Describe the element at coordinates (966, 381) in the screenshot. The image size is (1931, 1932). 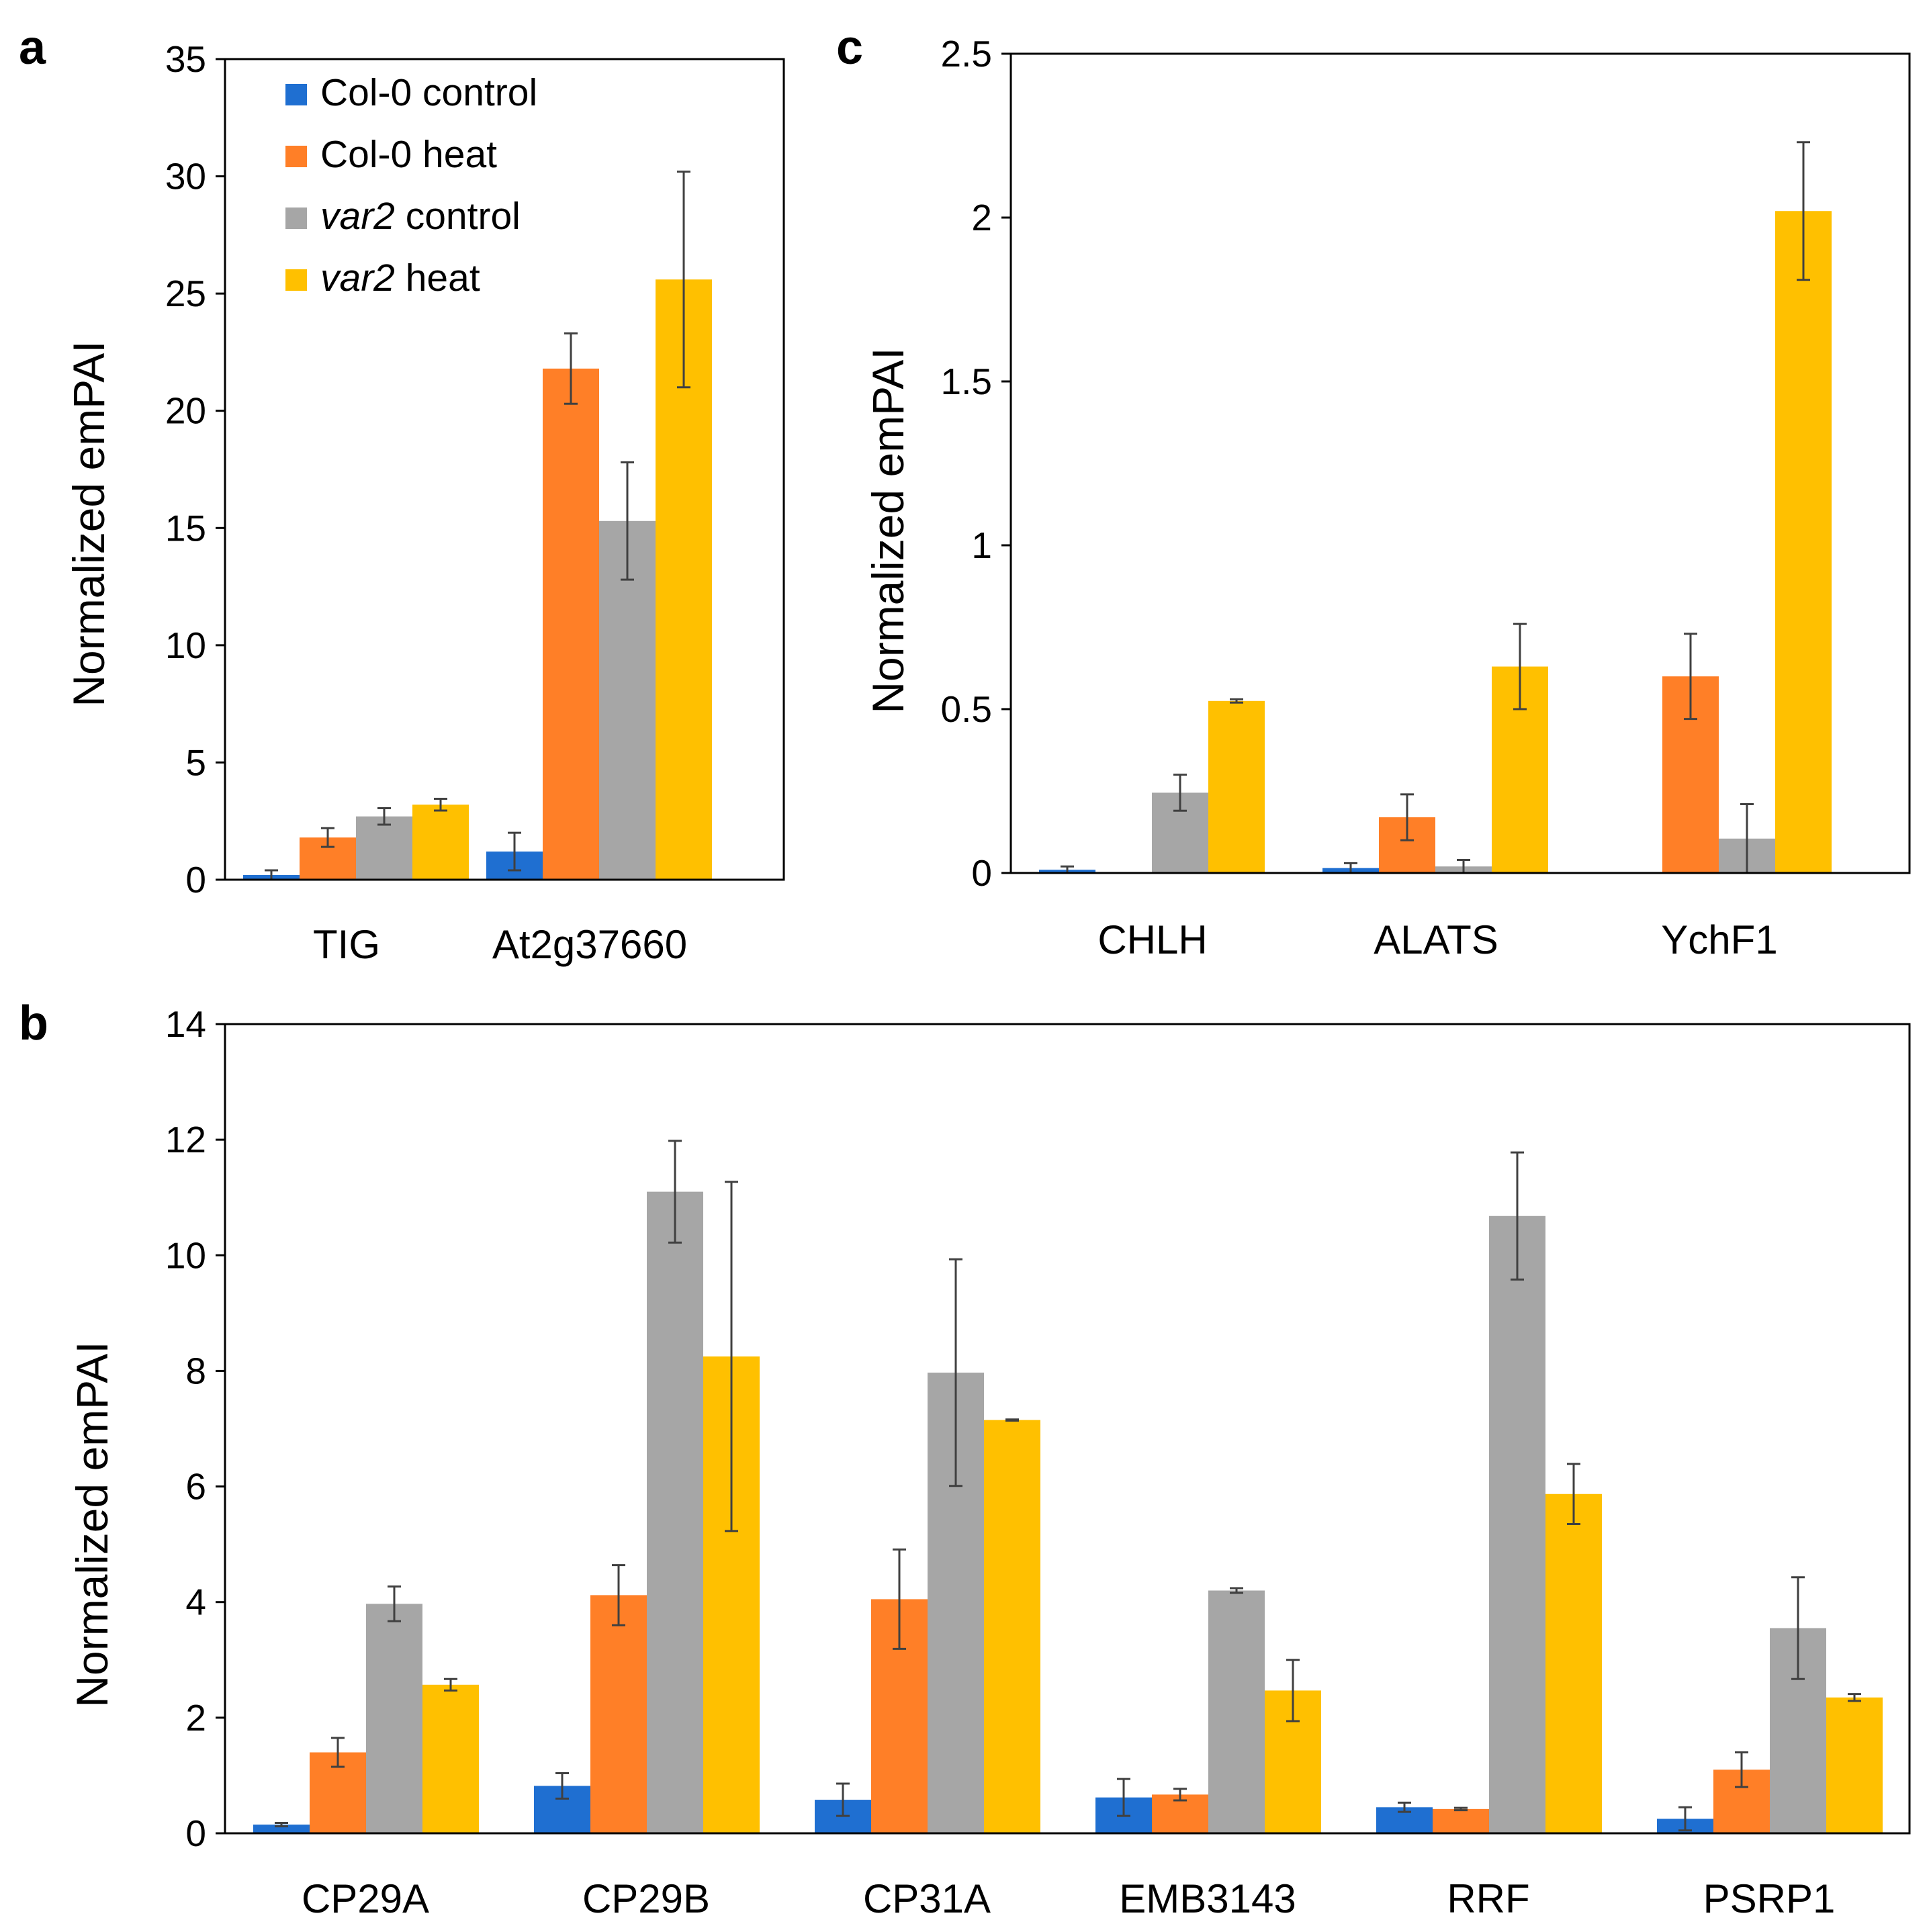
I see `panel-c-y-tick-label: 1.5` at that location.